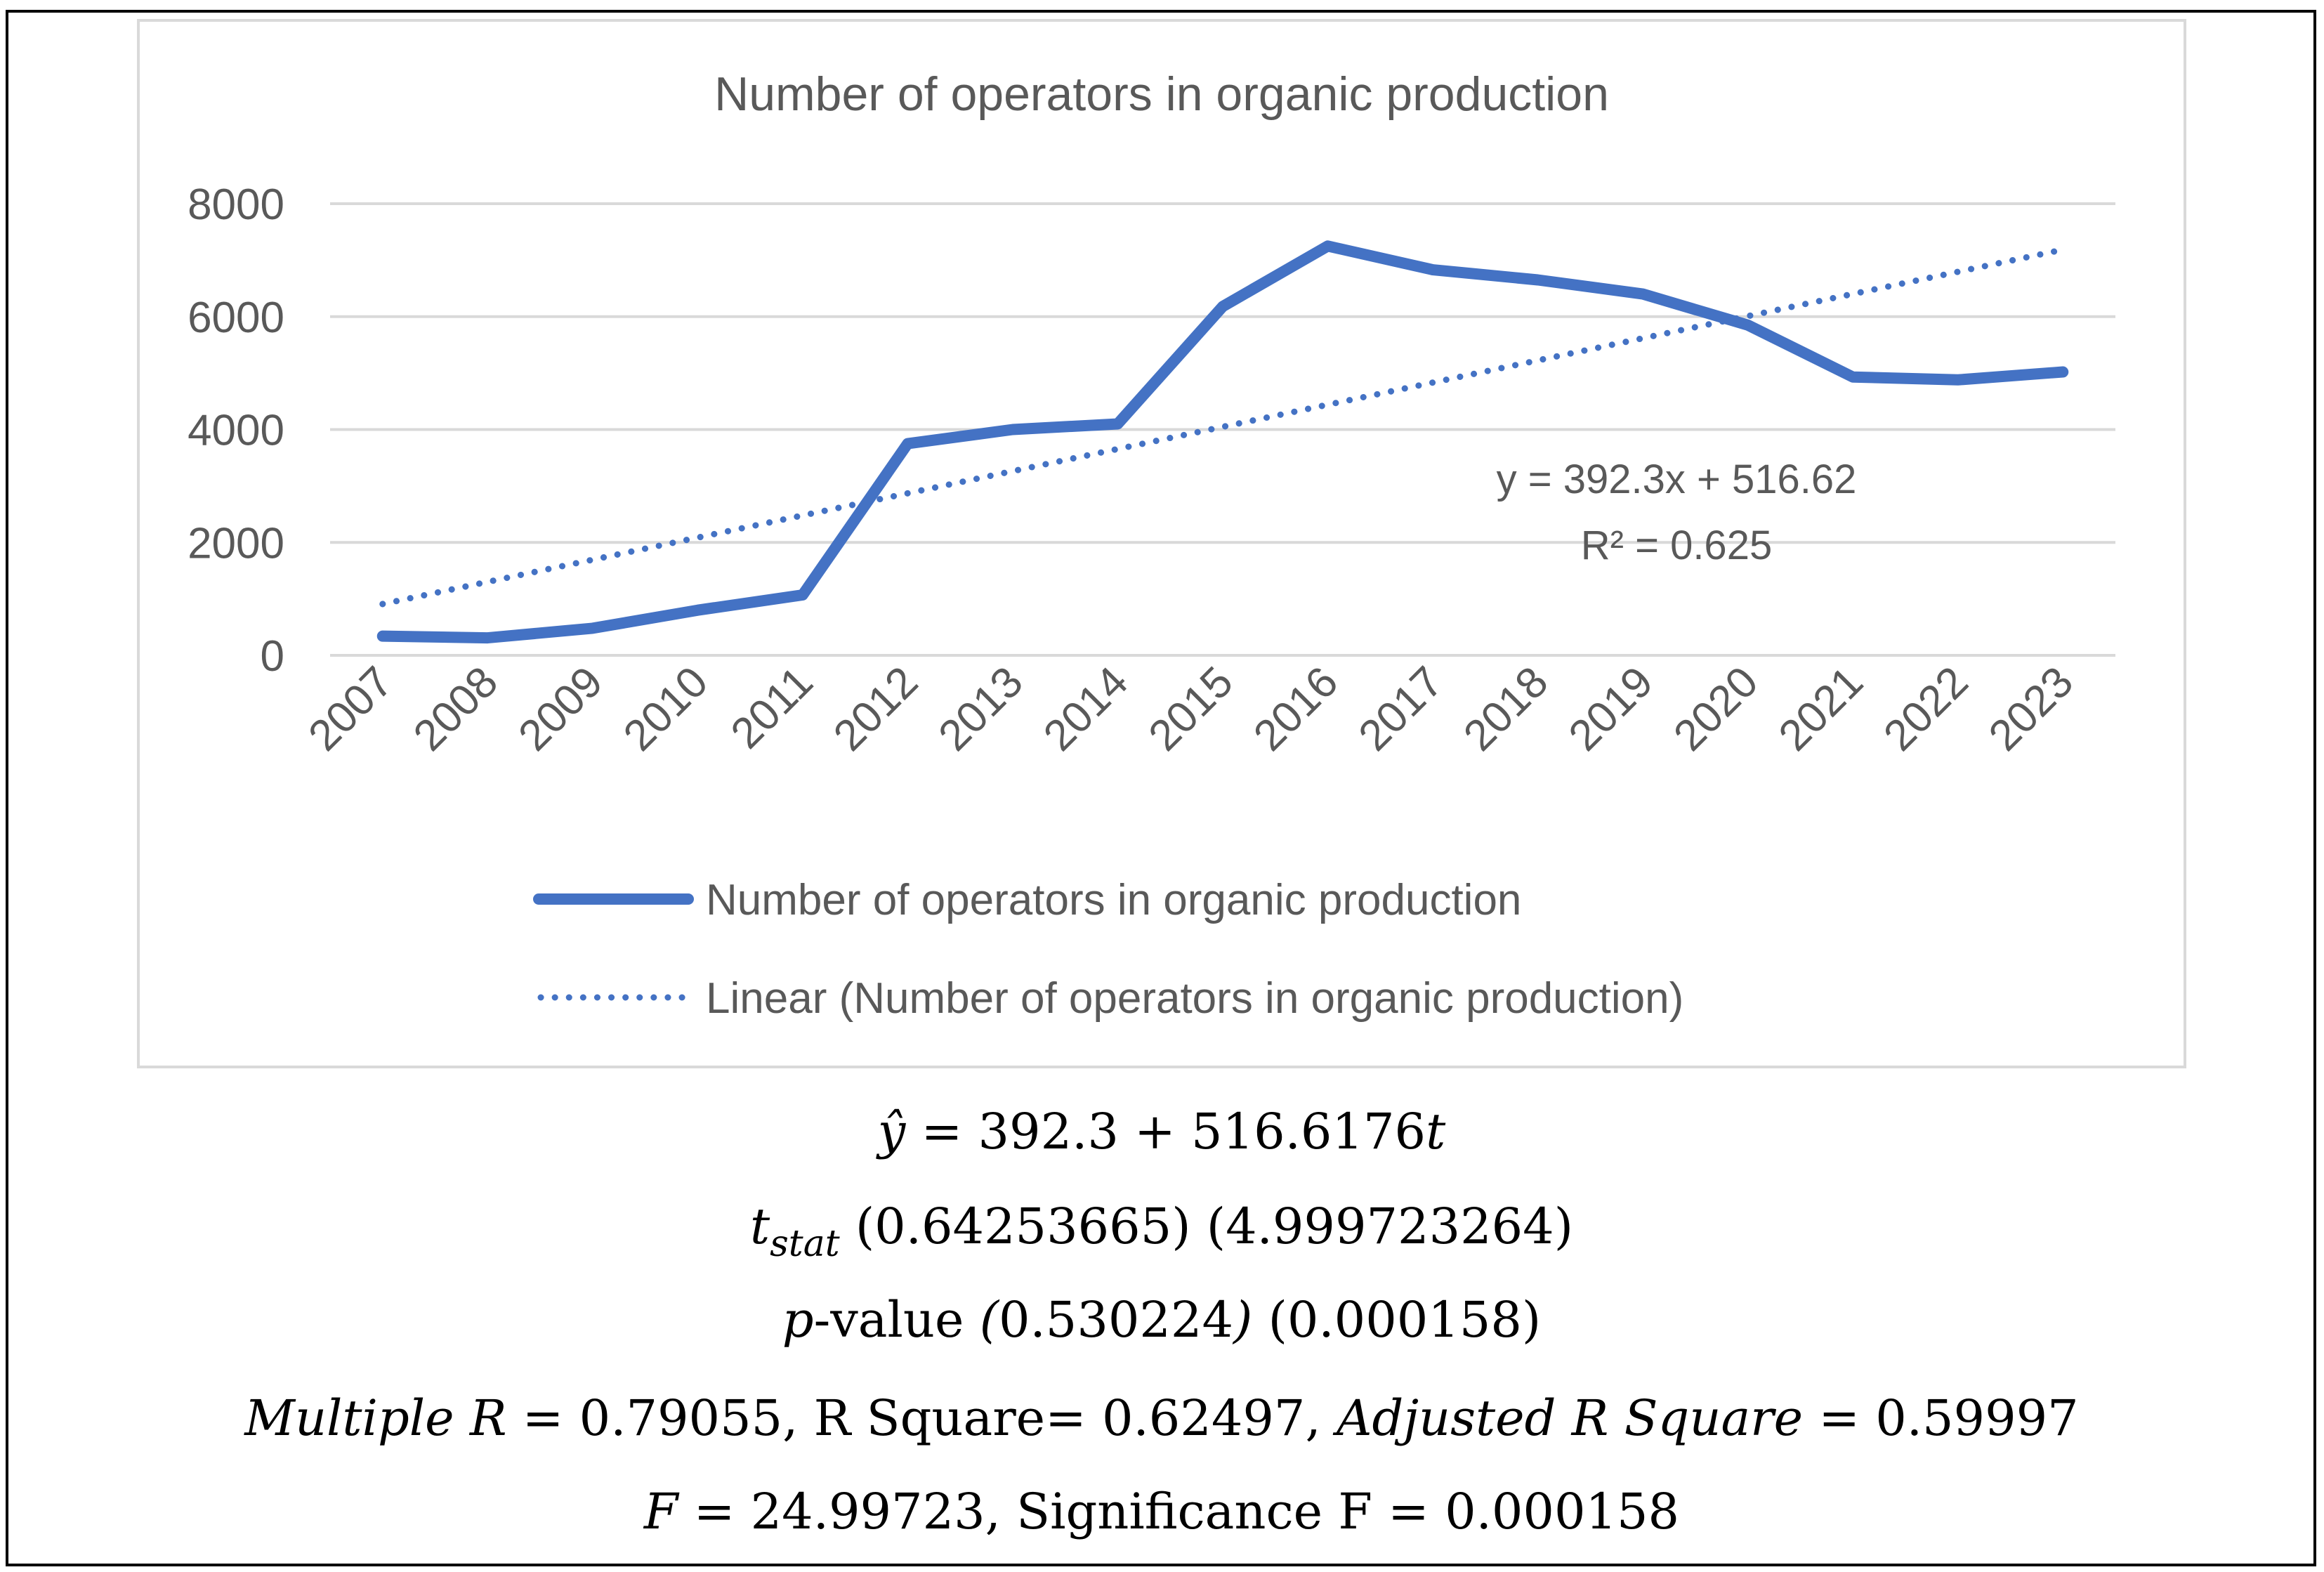  Describe the element at coordinates (1116, 1320) in the screenshot. I see `p-value-1: 0.530224` at that location.